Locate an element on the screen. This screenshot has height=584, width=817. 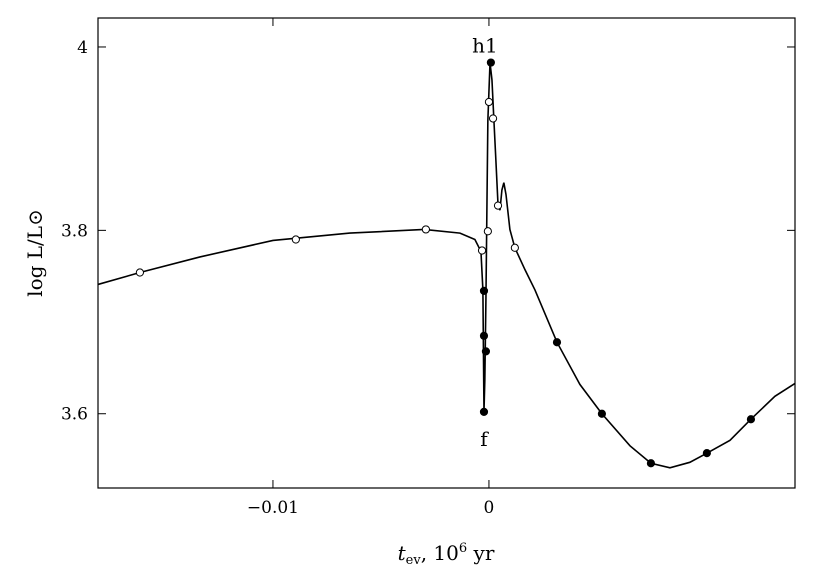
y-tick-label: 3.8 is located at coordinates (74, 231).